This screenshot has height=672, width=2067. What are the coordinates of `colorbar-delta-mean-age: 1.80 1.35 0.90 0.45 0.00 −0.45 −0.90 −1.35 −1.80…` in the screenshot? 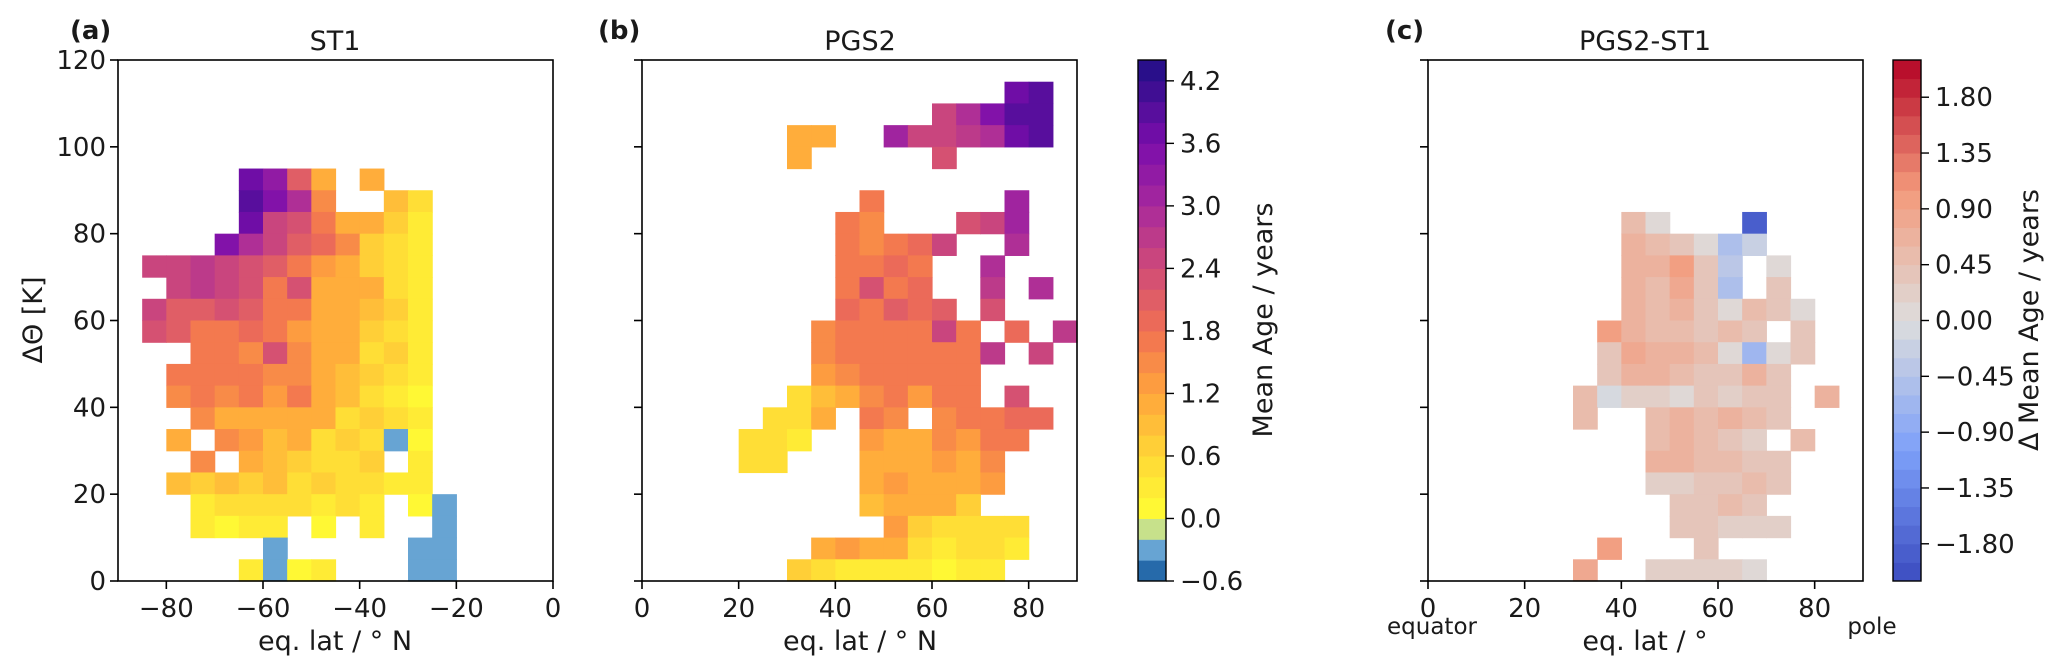 It's located at (1968, 320).